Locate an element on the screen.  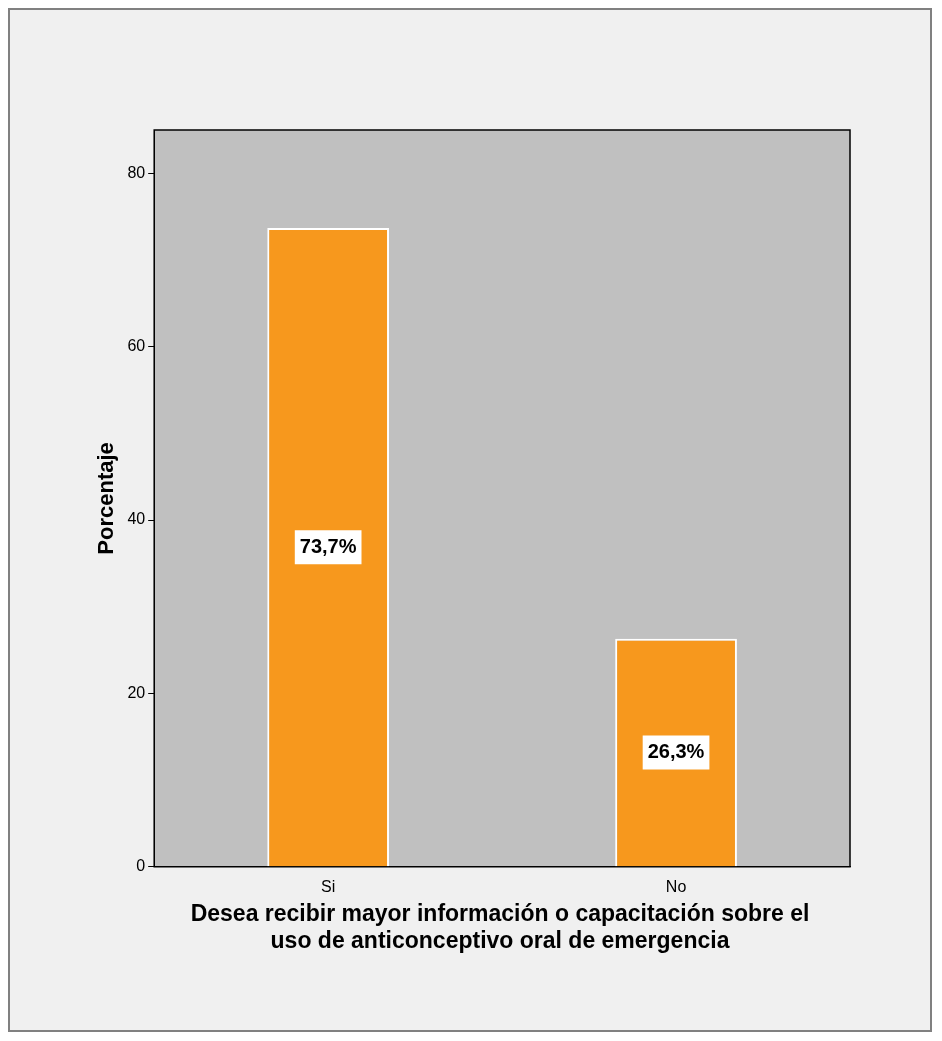
y-tick-label: 20 is located at coordinates (136, 692).